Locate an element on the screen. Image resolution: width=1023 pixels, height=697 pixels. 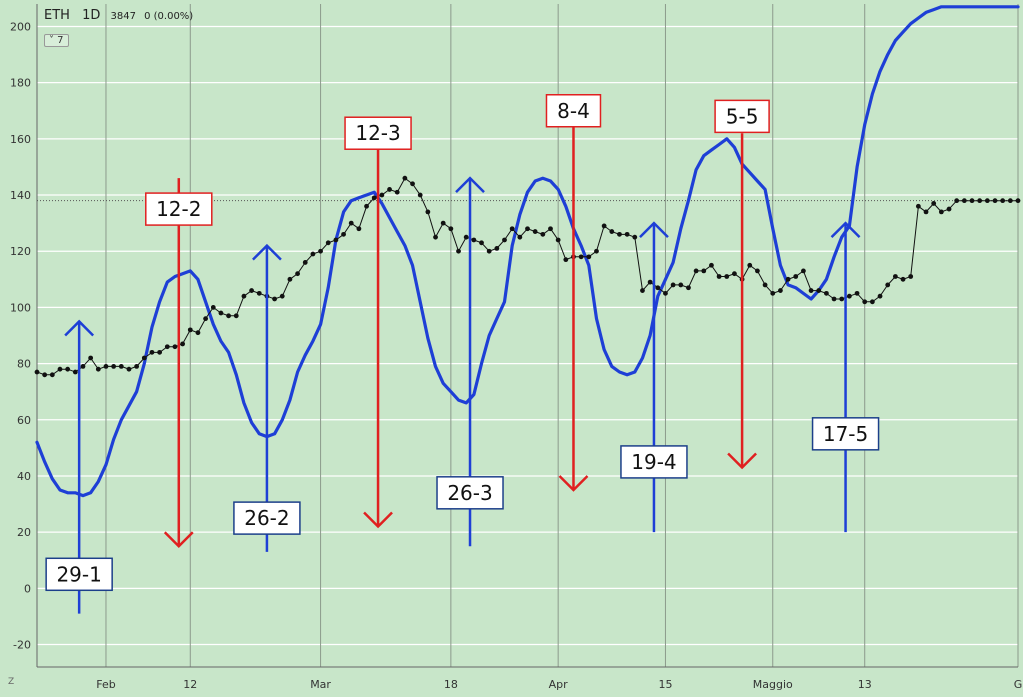
zoom-reset-button: Z is located at coordinates (11, 682).